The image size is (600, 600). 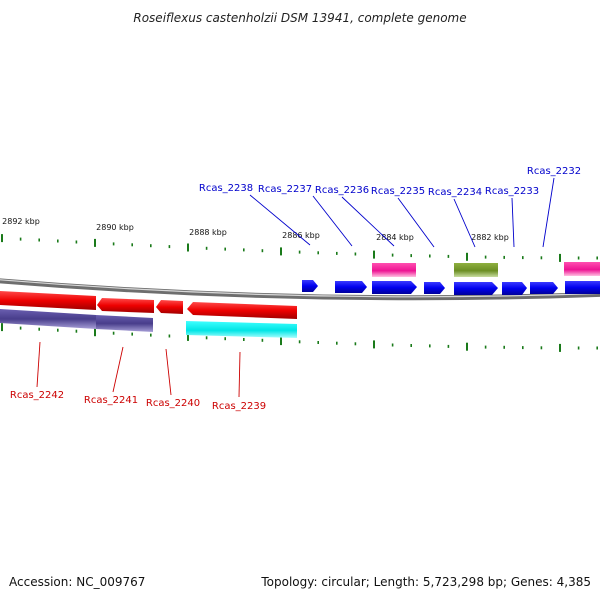 What do you see at coordinates (111, 400) in the screenshot?
I see `gene-label-reverse: Rcas_2241` at bounding box center [111, 400].